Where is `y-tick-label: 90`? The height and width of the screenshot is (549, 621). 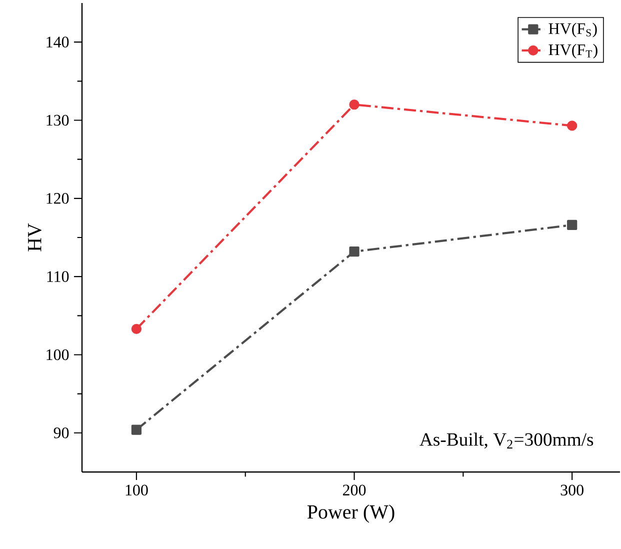 y-tick-label: 90 is located at coordinates (61, 433).